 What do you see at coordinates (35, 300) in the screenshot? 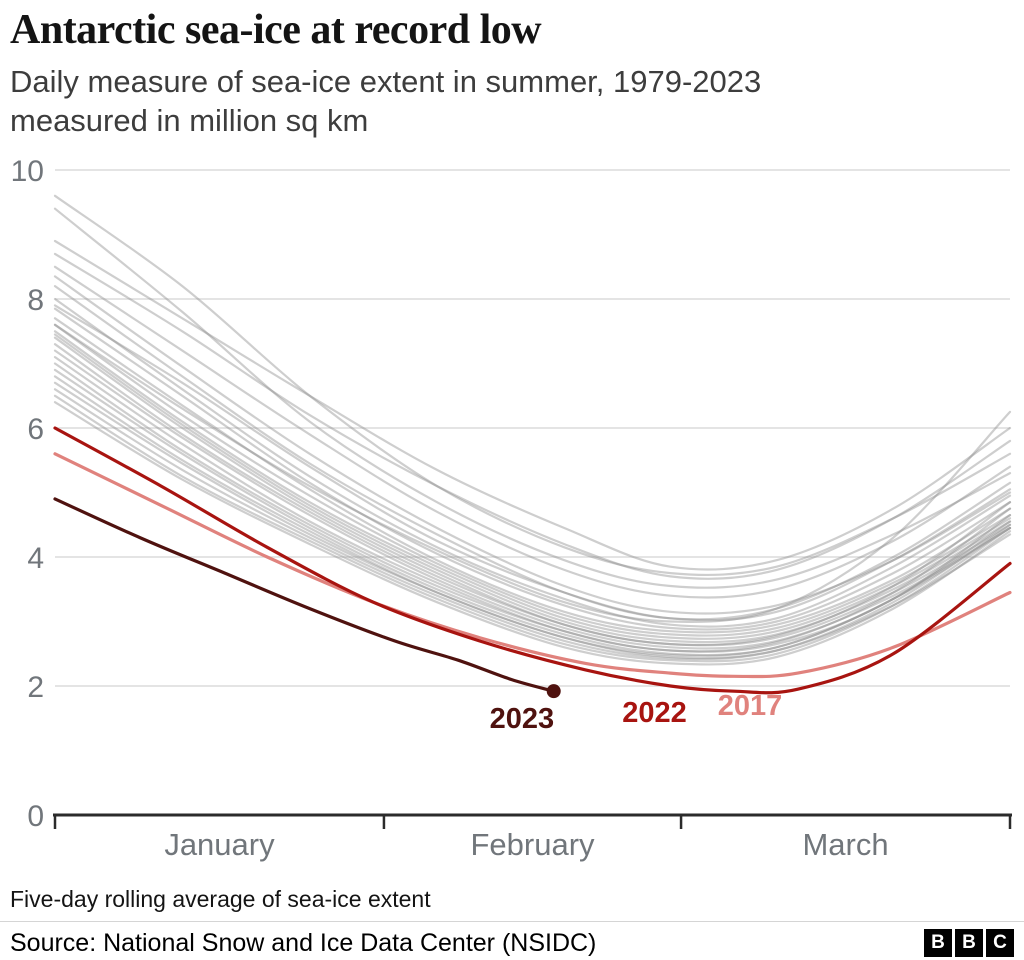
I see `y-tick-label-8: 8` at bounding box center [35, 300].